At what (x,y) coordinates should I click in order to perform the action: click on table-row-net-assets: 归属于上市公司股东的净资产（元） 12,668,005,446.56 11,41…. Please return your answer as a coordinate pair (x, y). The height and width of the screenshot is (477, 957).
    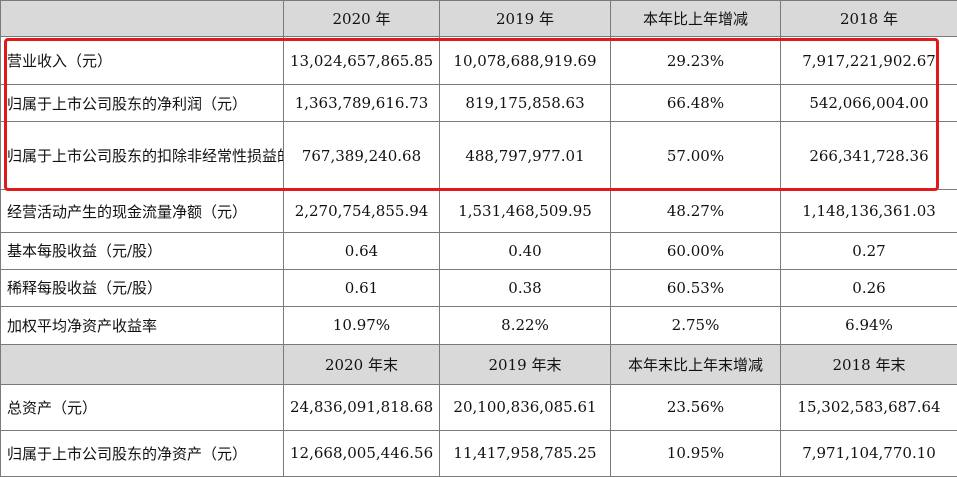
    Looking at the image, I should click on (478, 453).